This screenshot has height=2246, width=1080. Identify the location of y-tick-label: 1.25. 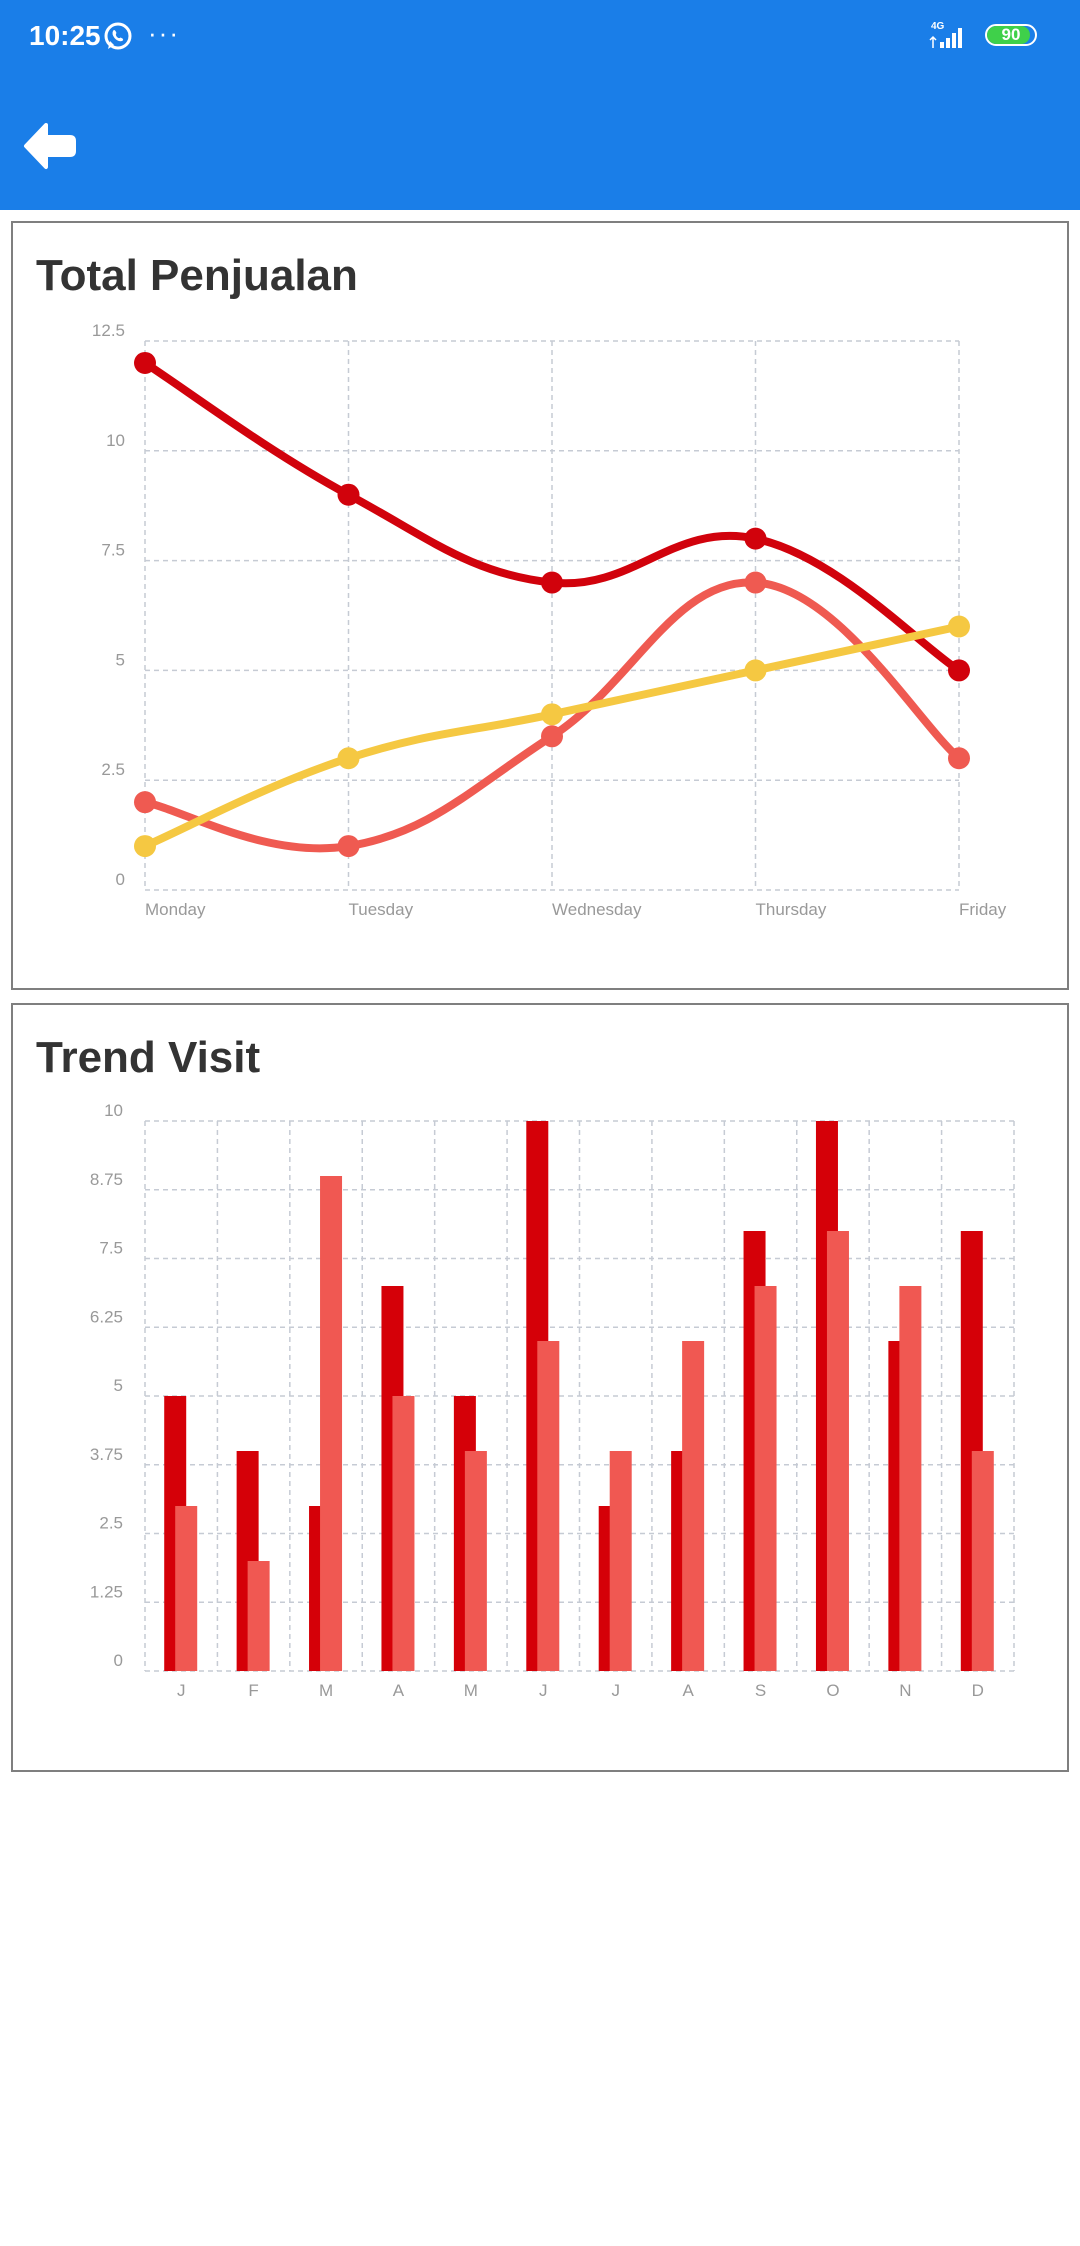
(106, 1591).